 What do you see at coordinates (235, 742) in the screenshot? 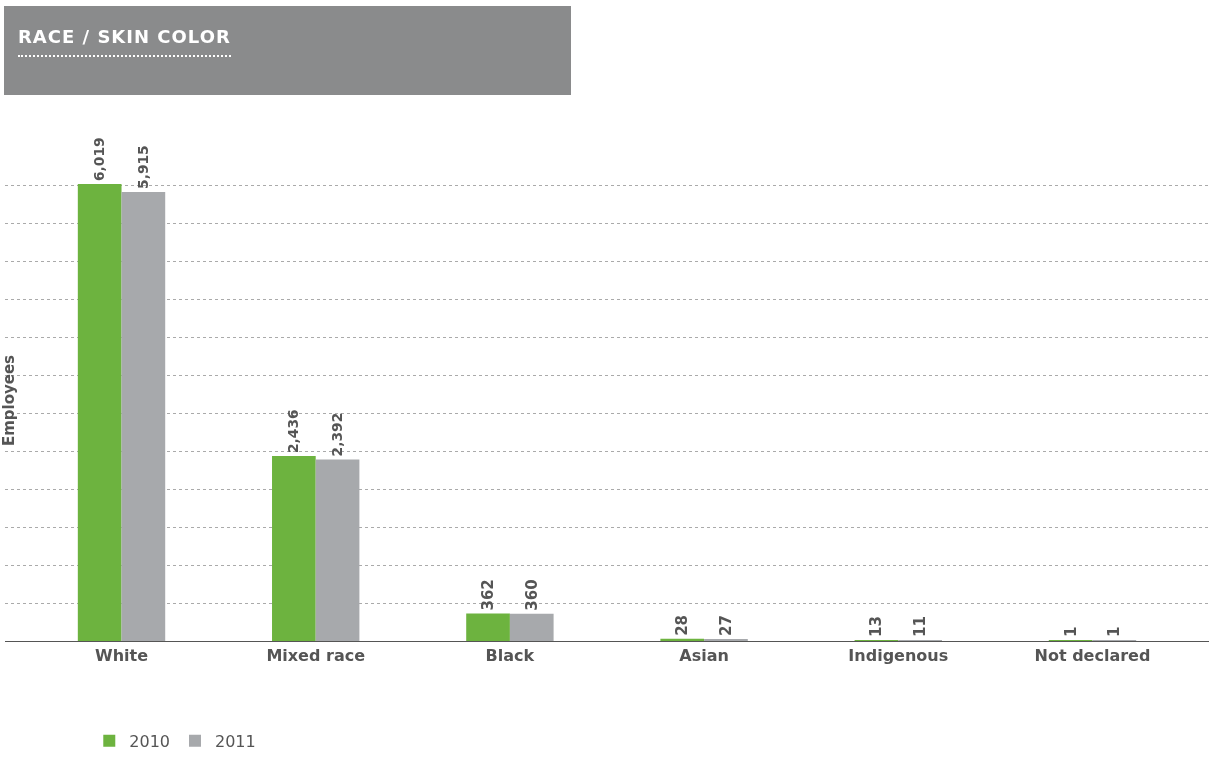
I see `legend-label: 2011` at bounding box center [235, 742].